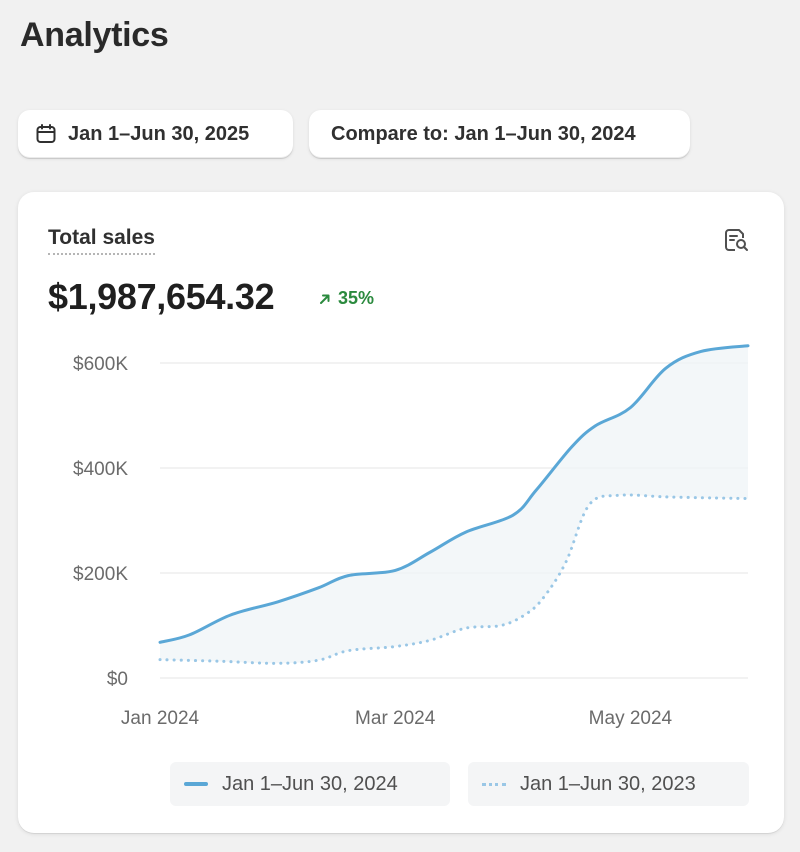 The width and height of the screenshot is (800, 852). I want to click on series-line-2023, so click(454, 579).